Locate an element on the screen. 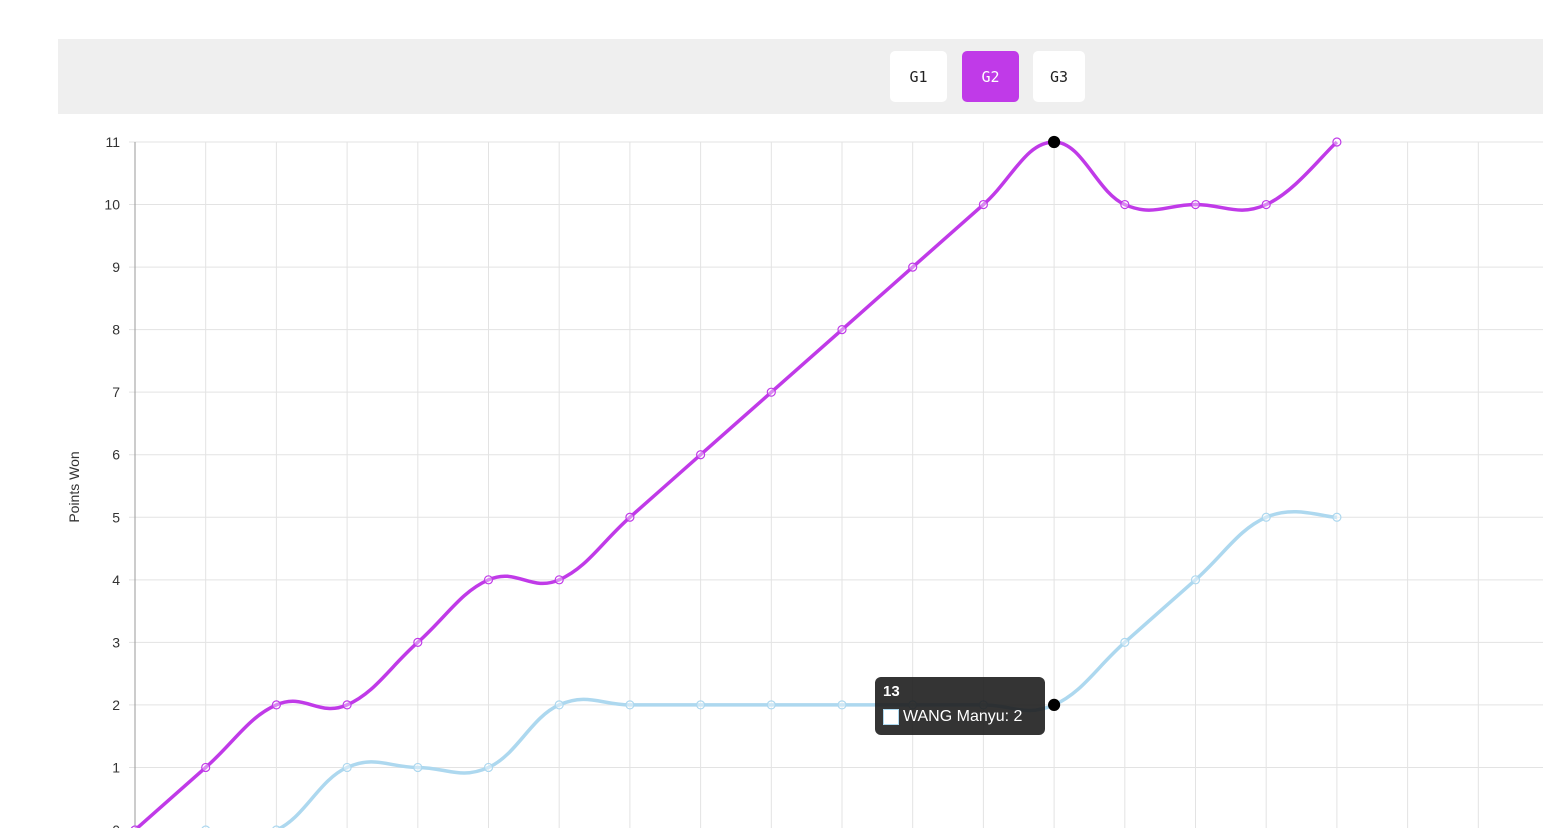 The width and height of the screenshot is (1543, 828). y-tick-label: 3 is located at coordinates (116, 642).